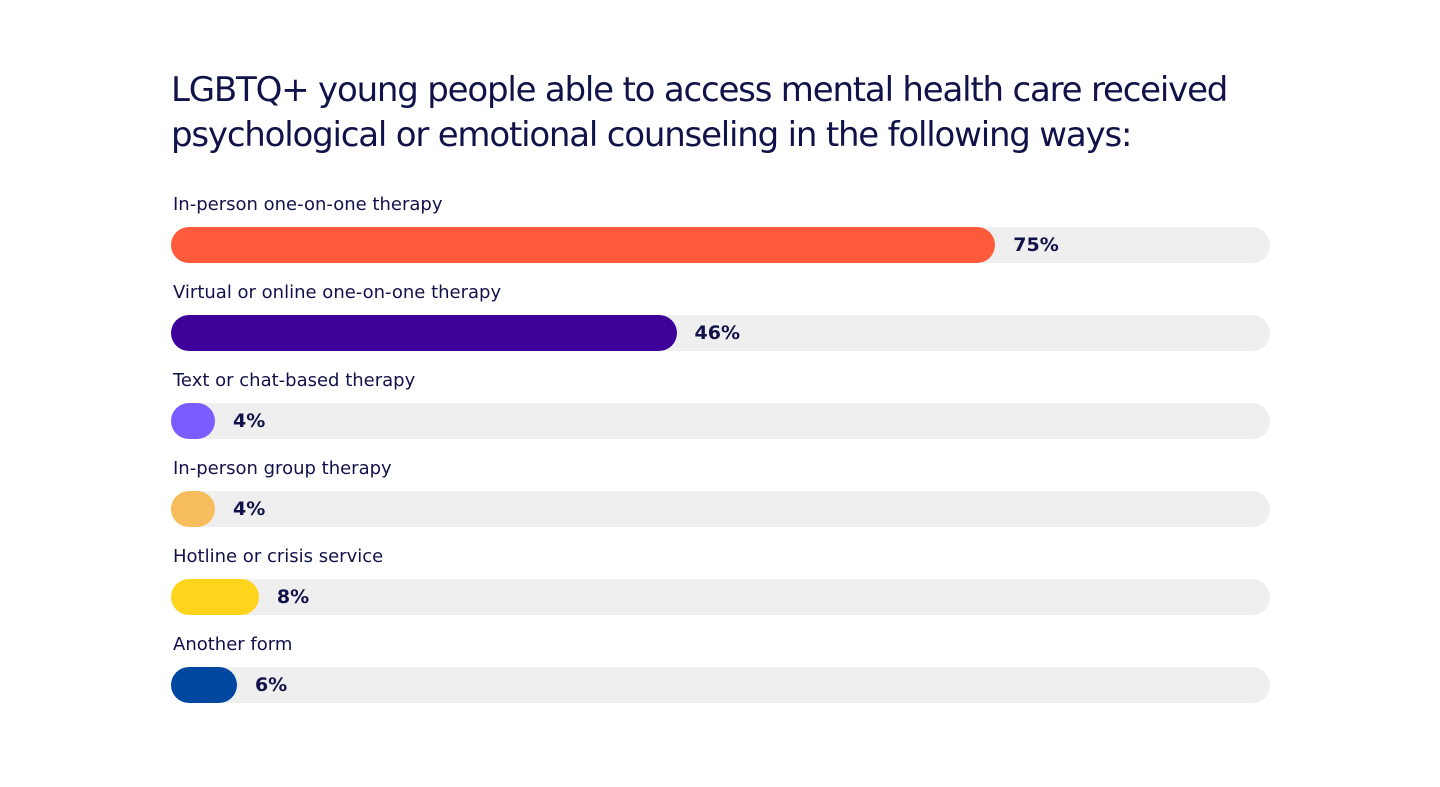  I want to click on bar-row: In-person group therapy 4%, so click(720, 499).